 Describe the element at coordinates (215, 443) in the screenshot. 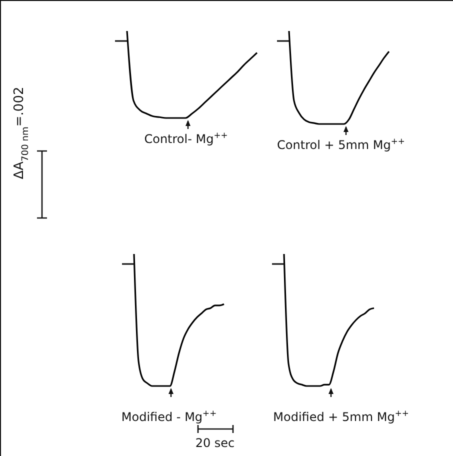

I see `text: 20 sec` at that location.